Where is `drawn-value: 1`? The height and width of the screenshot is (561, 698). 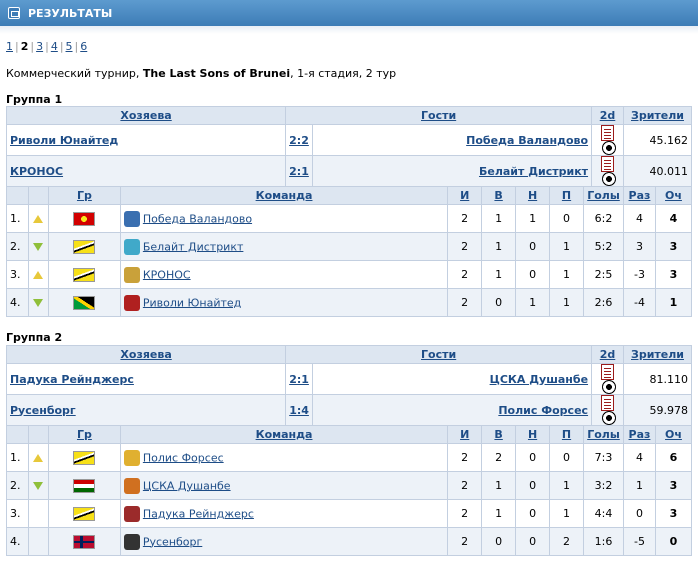 drawn-value: 1 is located at coordinates (533, 218).